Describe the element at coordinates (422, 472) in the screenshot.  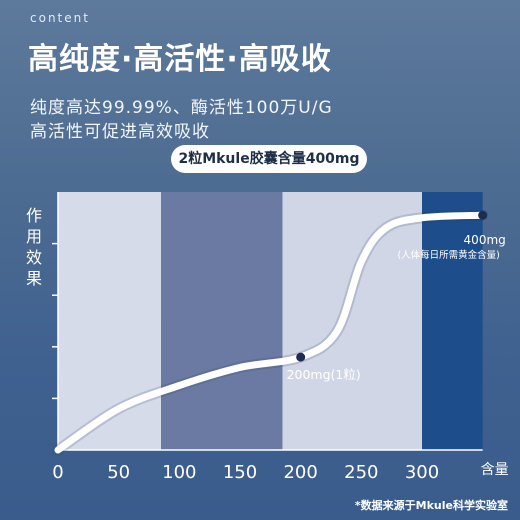
I see `x-tick-label: 300` at that location.